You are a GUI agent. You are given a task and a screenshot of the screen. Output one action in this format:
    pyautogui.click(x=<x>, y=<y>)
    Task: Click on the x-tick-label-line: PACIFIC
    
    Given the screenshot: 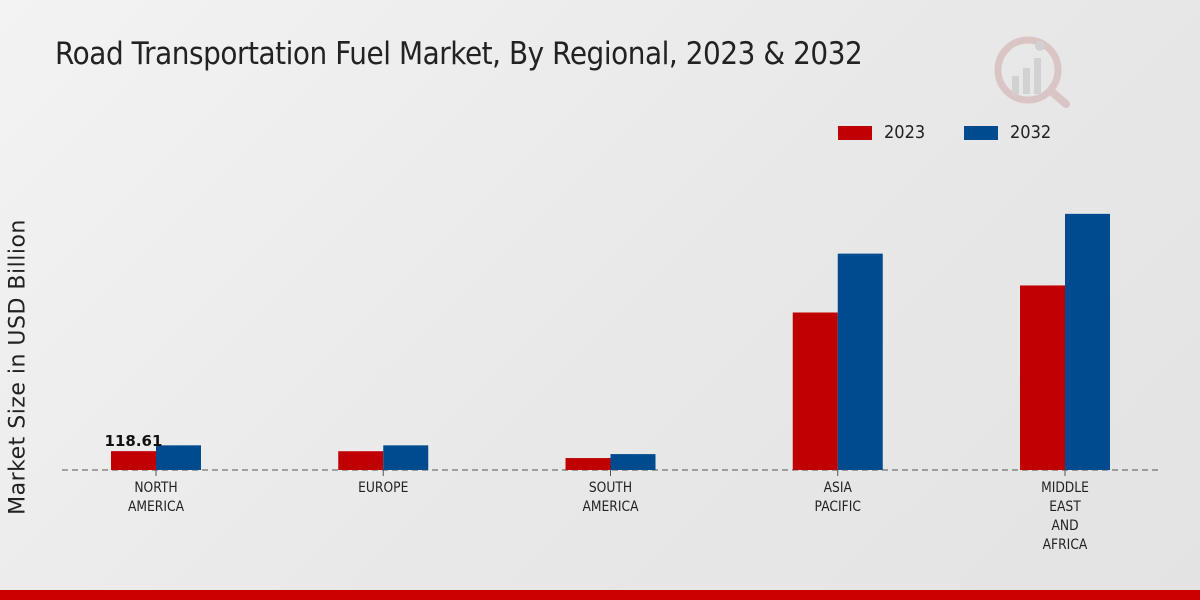 What is the action you would take?
    pyautogui.click(x=838, y=507)
    